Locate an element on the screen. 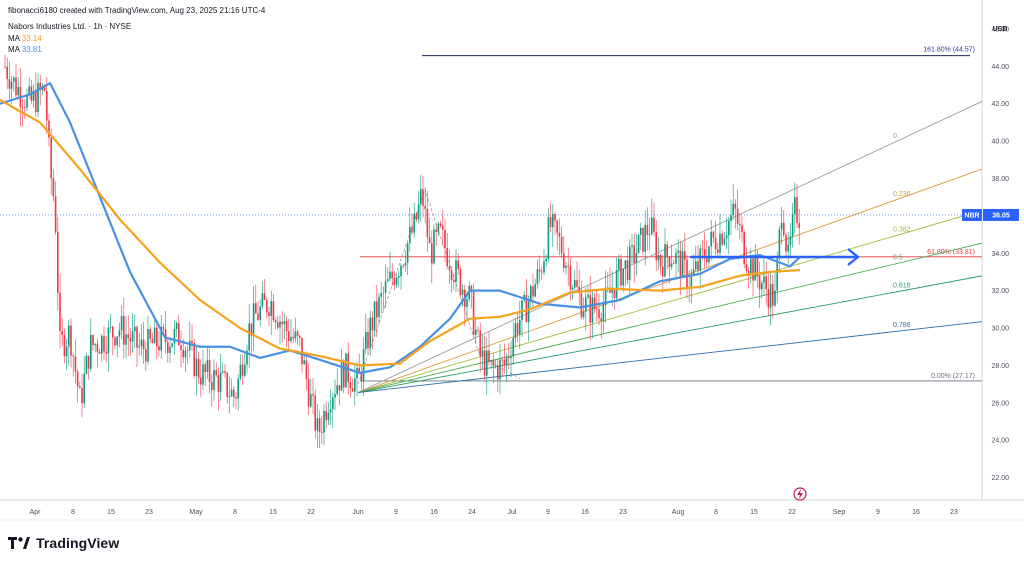  x-tick-label: 15 is located at coordinates (111, 512).